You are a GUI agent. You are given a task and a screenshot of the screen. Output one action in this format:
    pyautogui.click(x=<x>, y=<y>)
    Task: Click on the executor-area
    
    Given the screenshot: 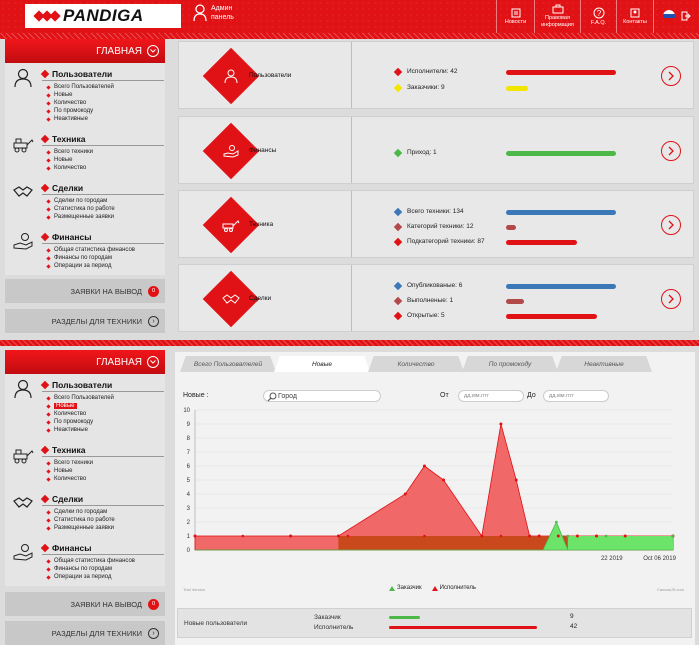 What is the action you would take?
    pyautogui.click(x=434, y=487)
    